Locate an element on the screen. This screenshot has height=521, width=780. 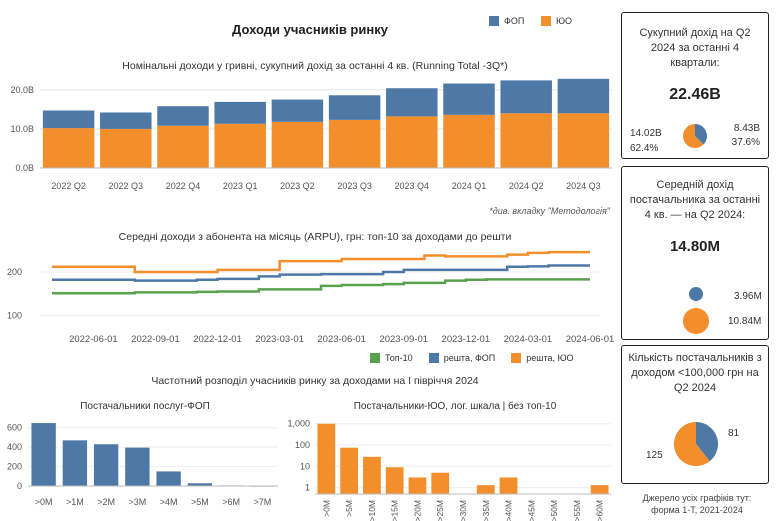
arpu-legend-fop: решта, ФОП is located at coordinates (462, 358).